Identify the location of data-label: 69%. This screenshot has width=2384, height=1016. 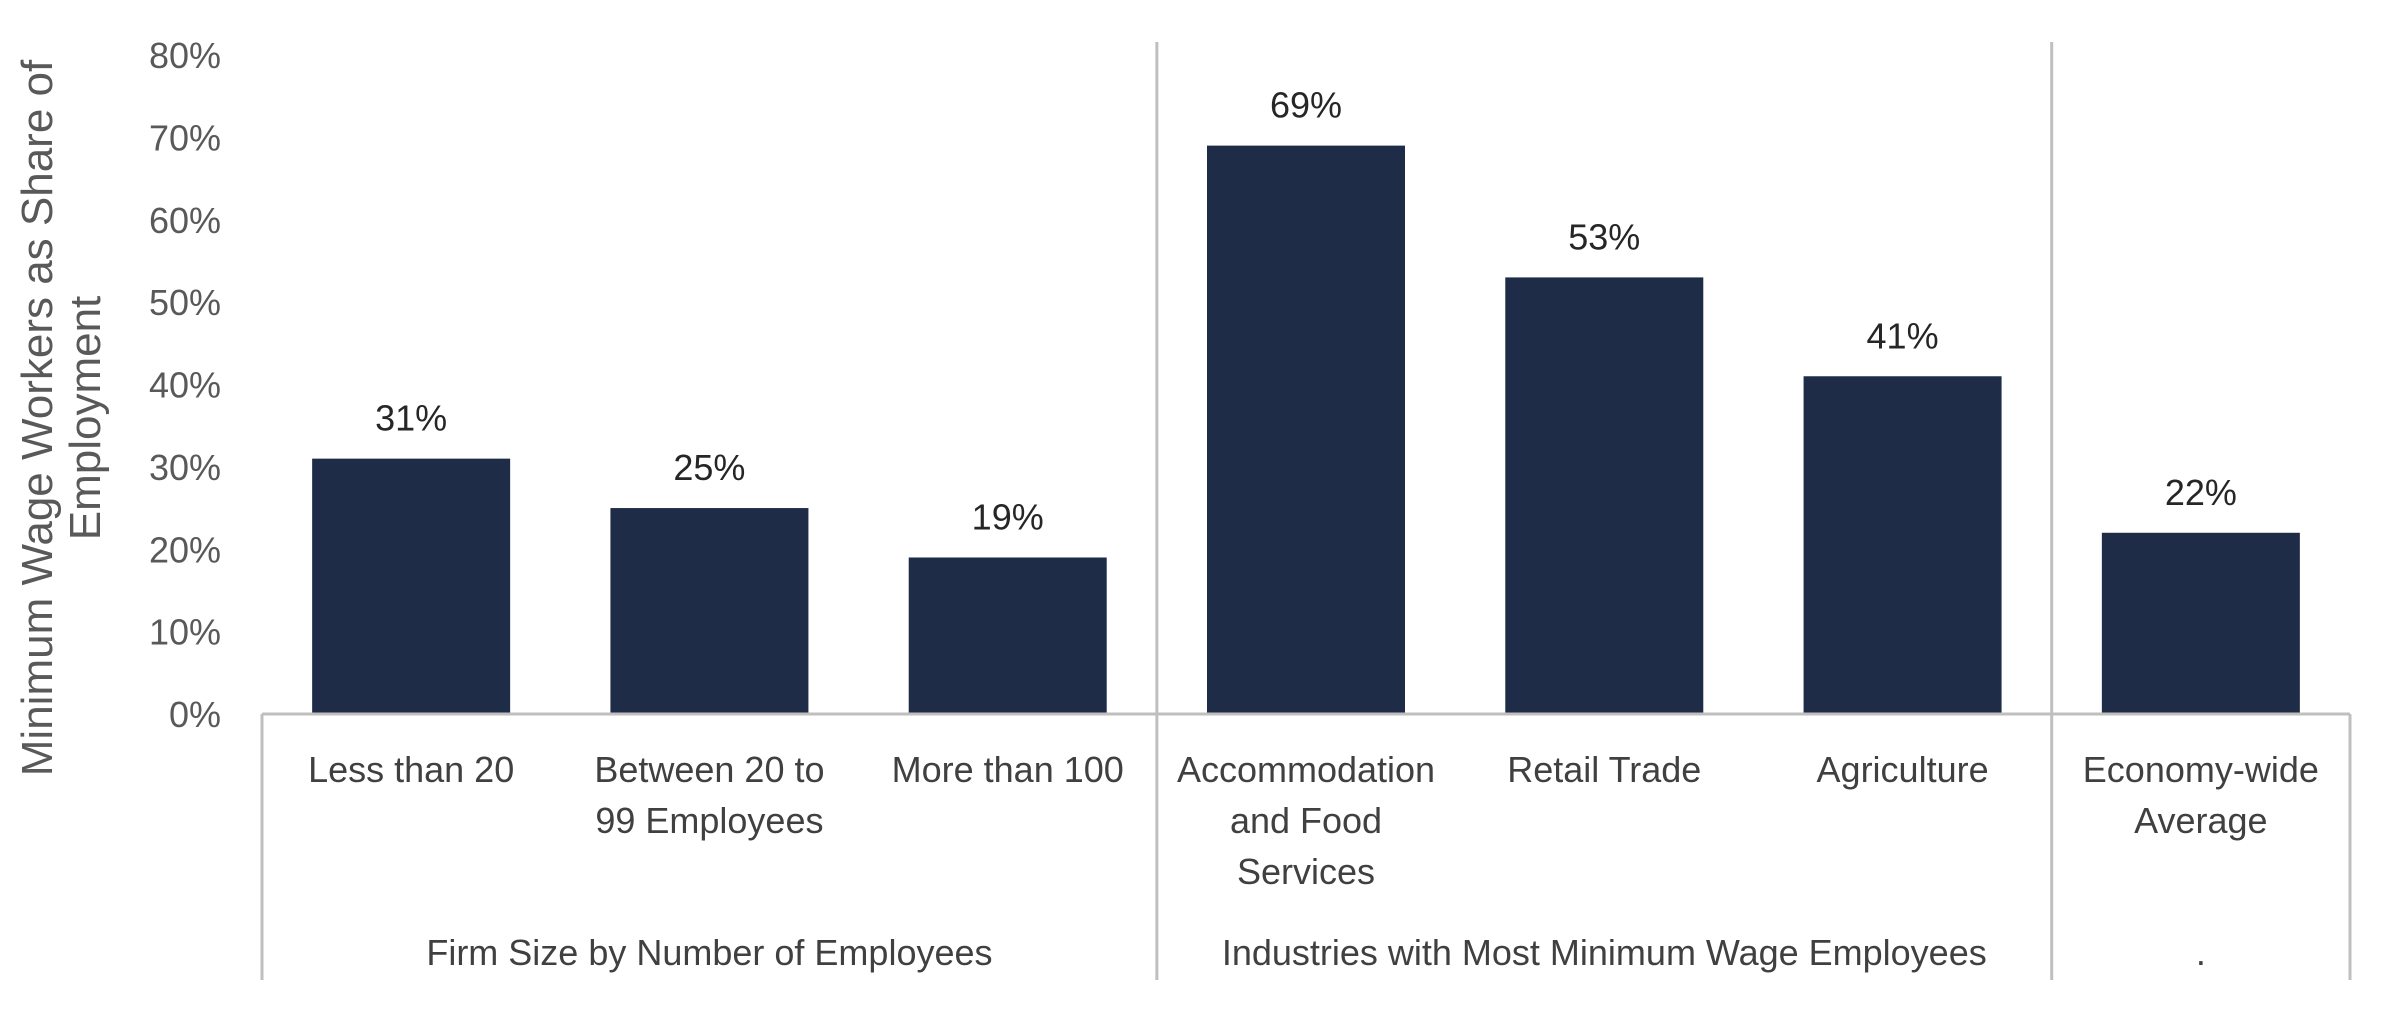
(1306, 105).